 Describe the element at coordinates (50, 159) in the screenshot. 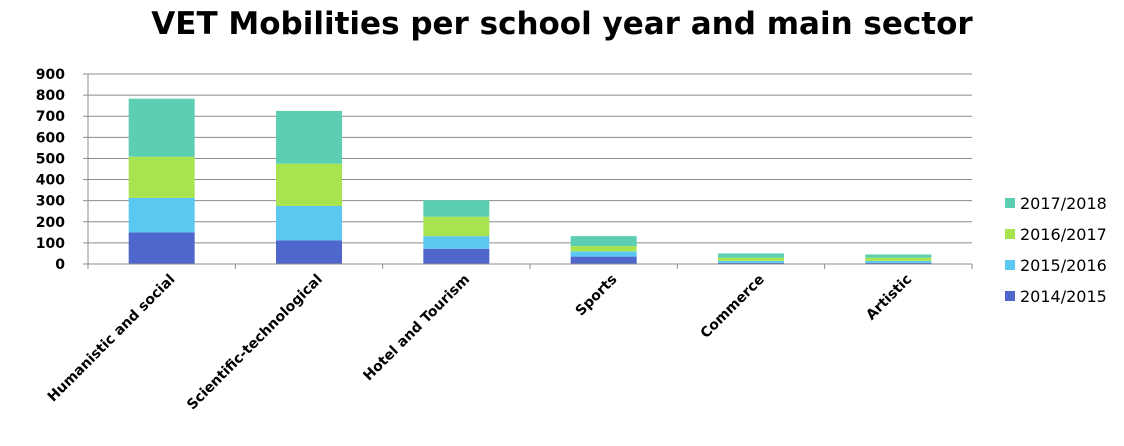

I see `y-tick-label: 500` at that location.